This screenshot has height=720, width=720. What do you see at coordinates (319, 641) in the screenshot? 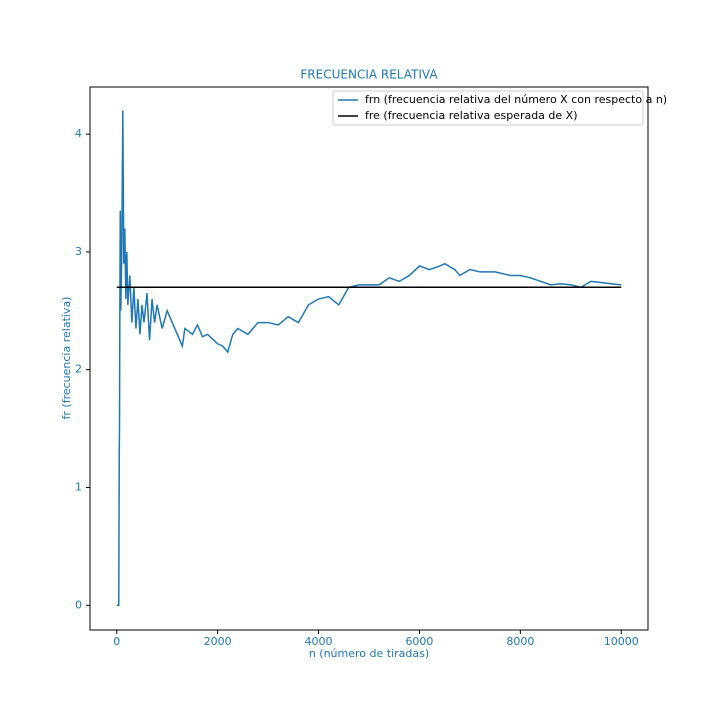
I see `x-tick-label: 4000` at bounding box center [319, 641].